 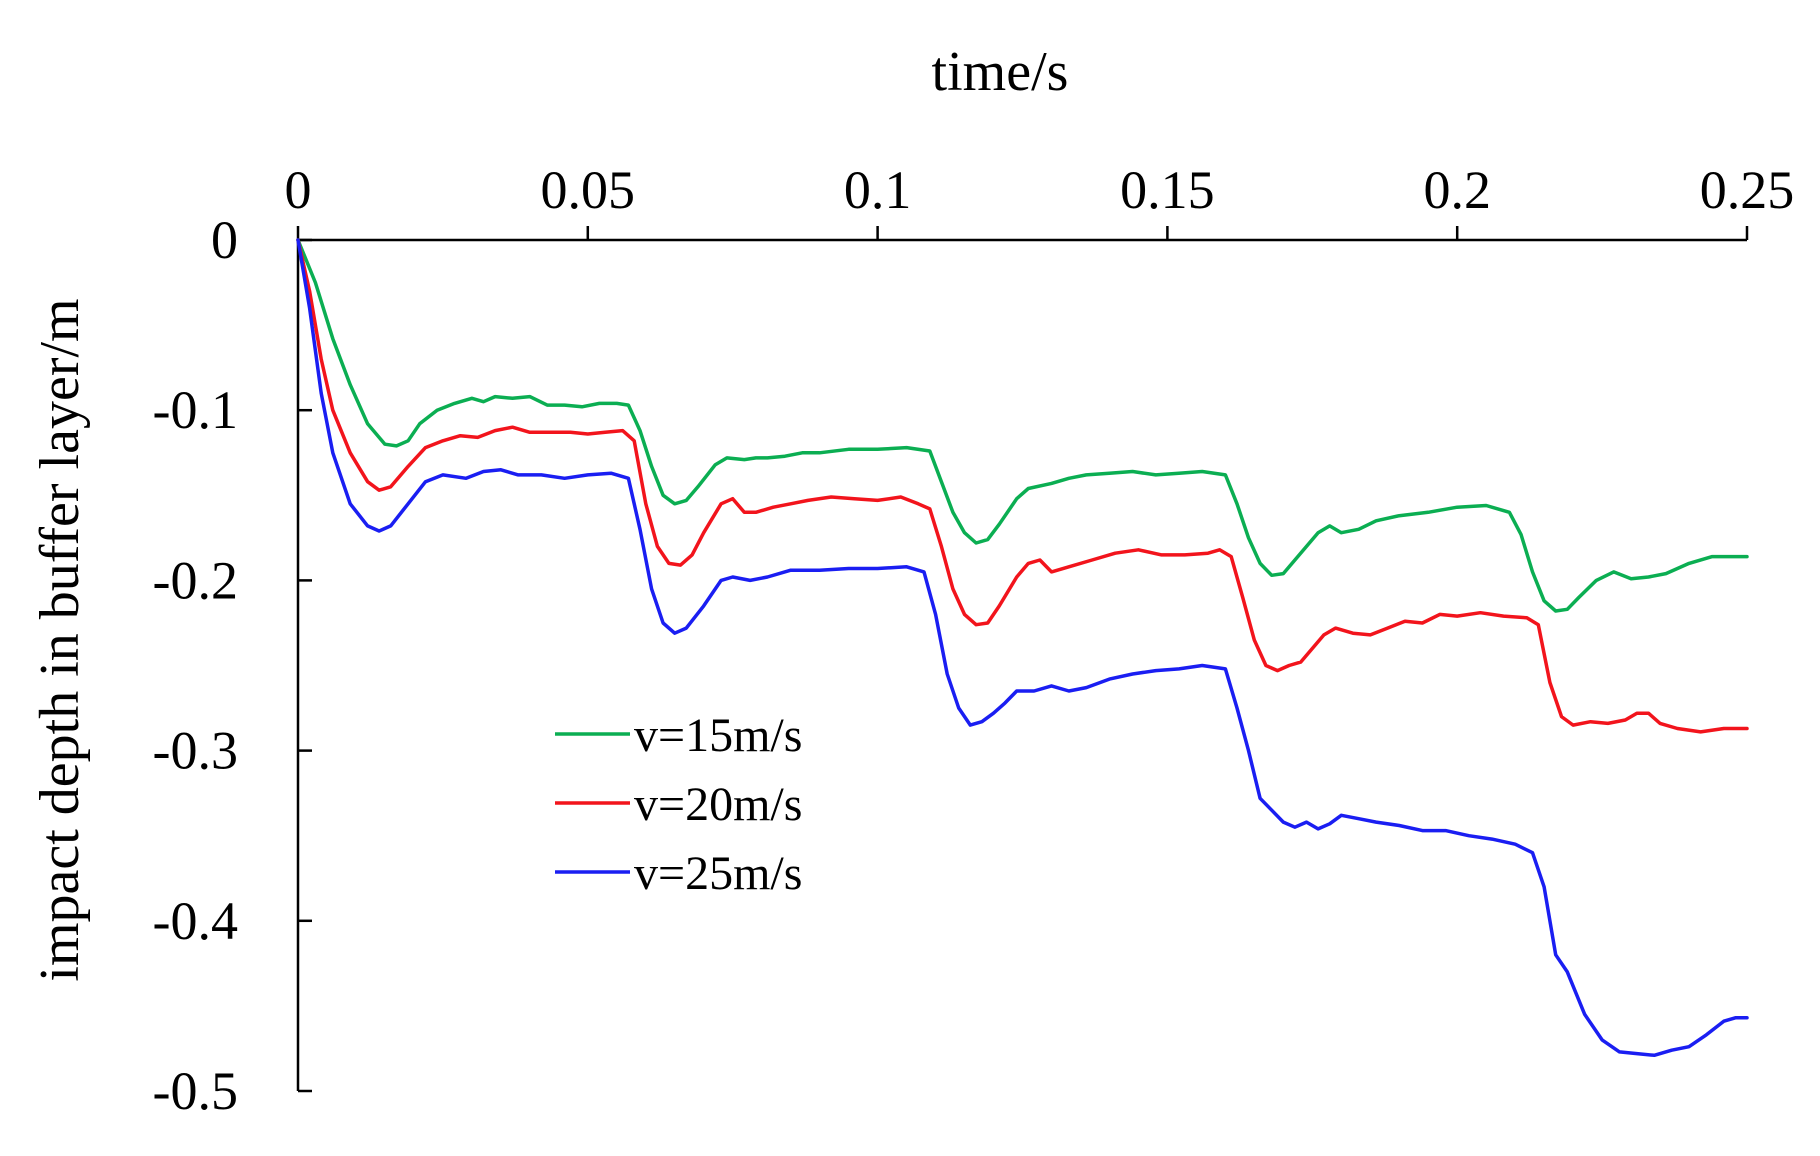 I want to click on y-tick-label: -0.3, so click(x=195, y=751).